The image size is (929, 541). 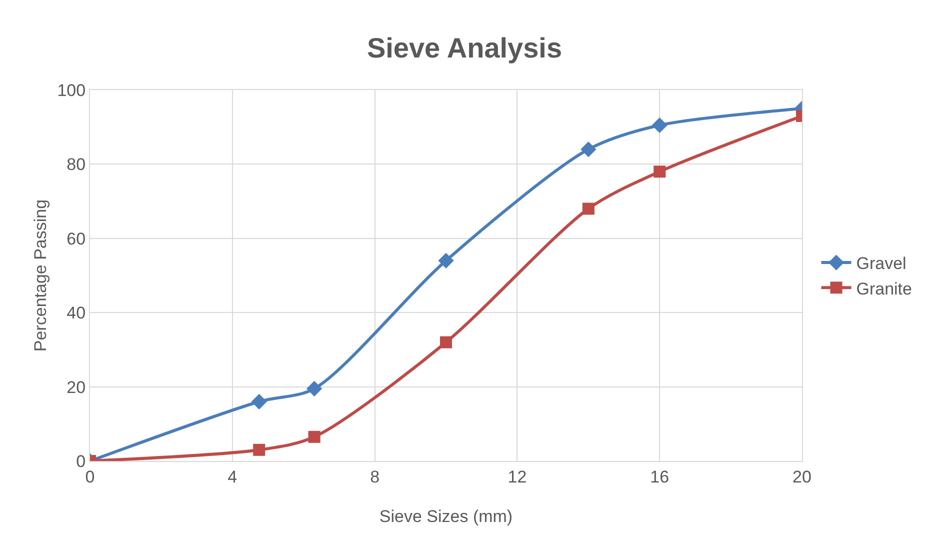 I want to click on y-axis-title: Percentage Passing, so click(x=40, y=275).